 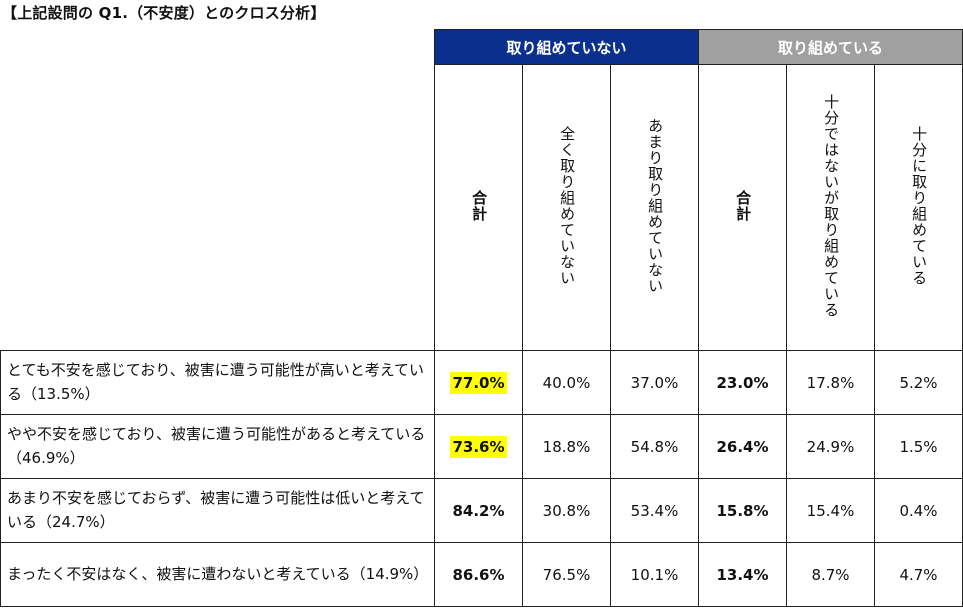 What do you see at coordinates (742, 382) in the screenshot?
I see `cell-total-b: 23.0%` at bounding box center [742, 382].